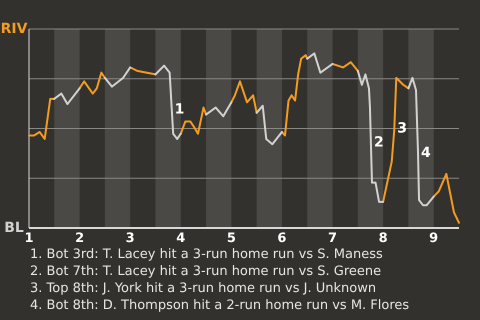  Describe the element at coordinates (203, 288) in the screenshot. I see `text: 3. Top 8th: J. York hit a 3-run home run vs J. Unknown` at that location.